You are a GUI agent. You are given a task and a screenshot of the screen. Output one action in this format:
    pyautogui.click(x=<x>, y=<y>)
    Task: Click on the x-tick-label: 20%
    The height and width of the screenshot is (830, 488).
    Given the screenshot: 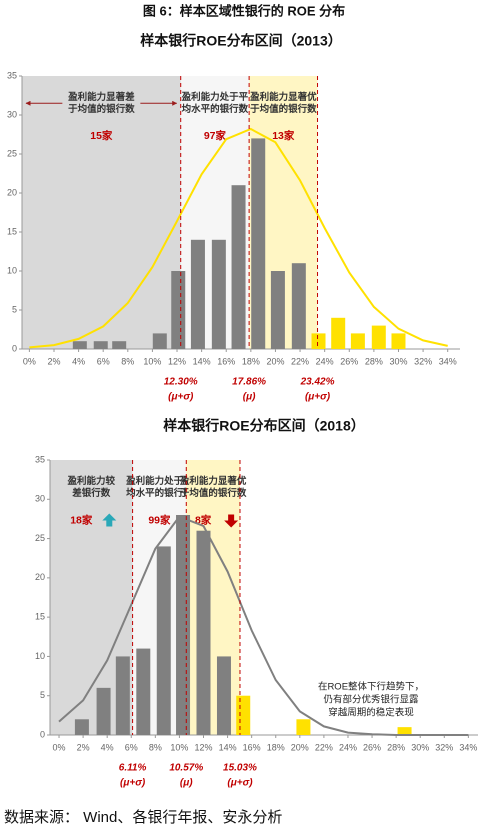 What is the action you would take?
    pyautogui.click(x=275, y=361)
    